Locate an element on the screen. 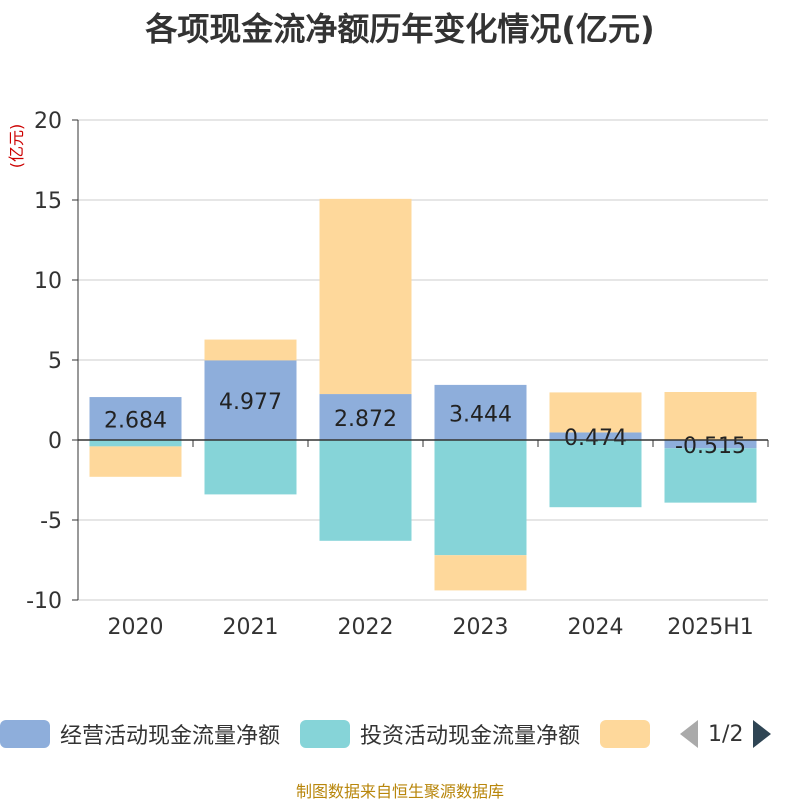  x-tick-label: 2023 is located at coordinates (481, 627).